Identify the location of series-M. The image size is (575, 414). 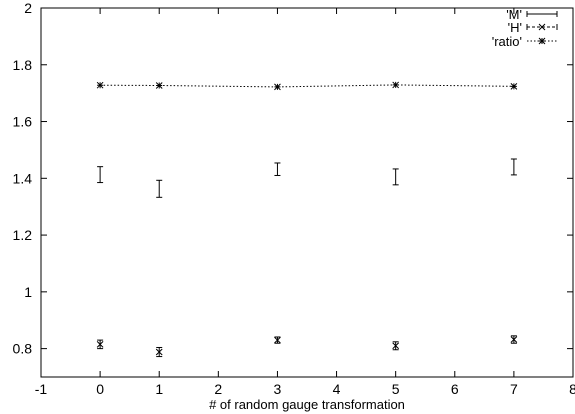
(307, 178).